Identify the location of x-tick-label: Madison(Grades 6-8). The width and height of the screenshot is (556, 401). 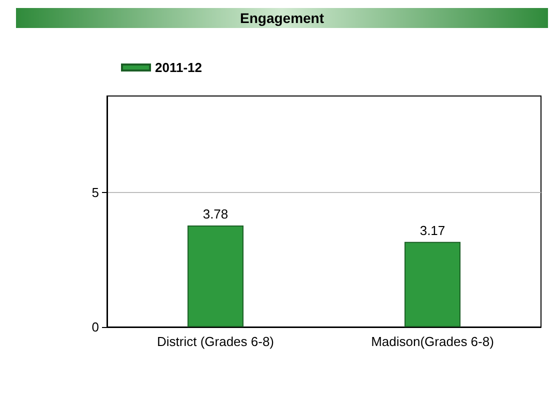
(432, 341).